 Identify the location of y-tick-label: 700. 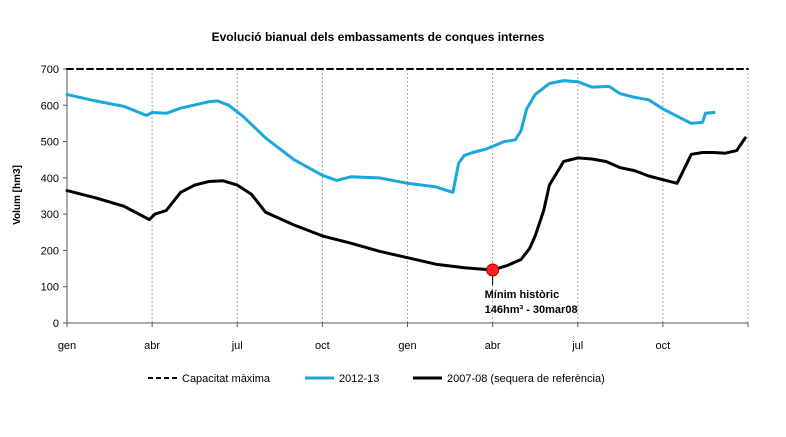
(50, 70).